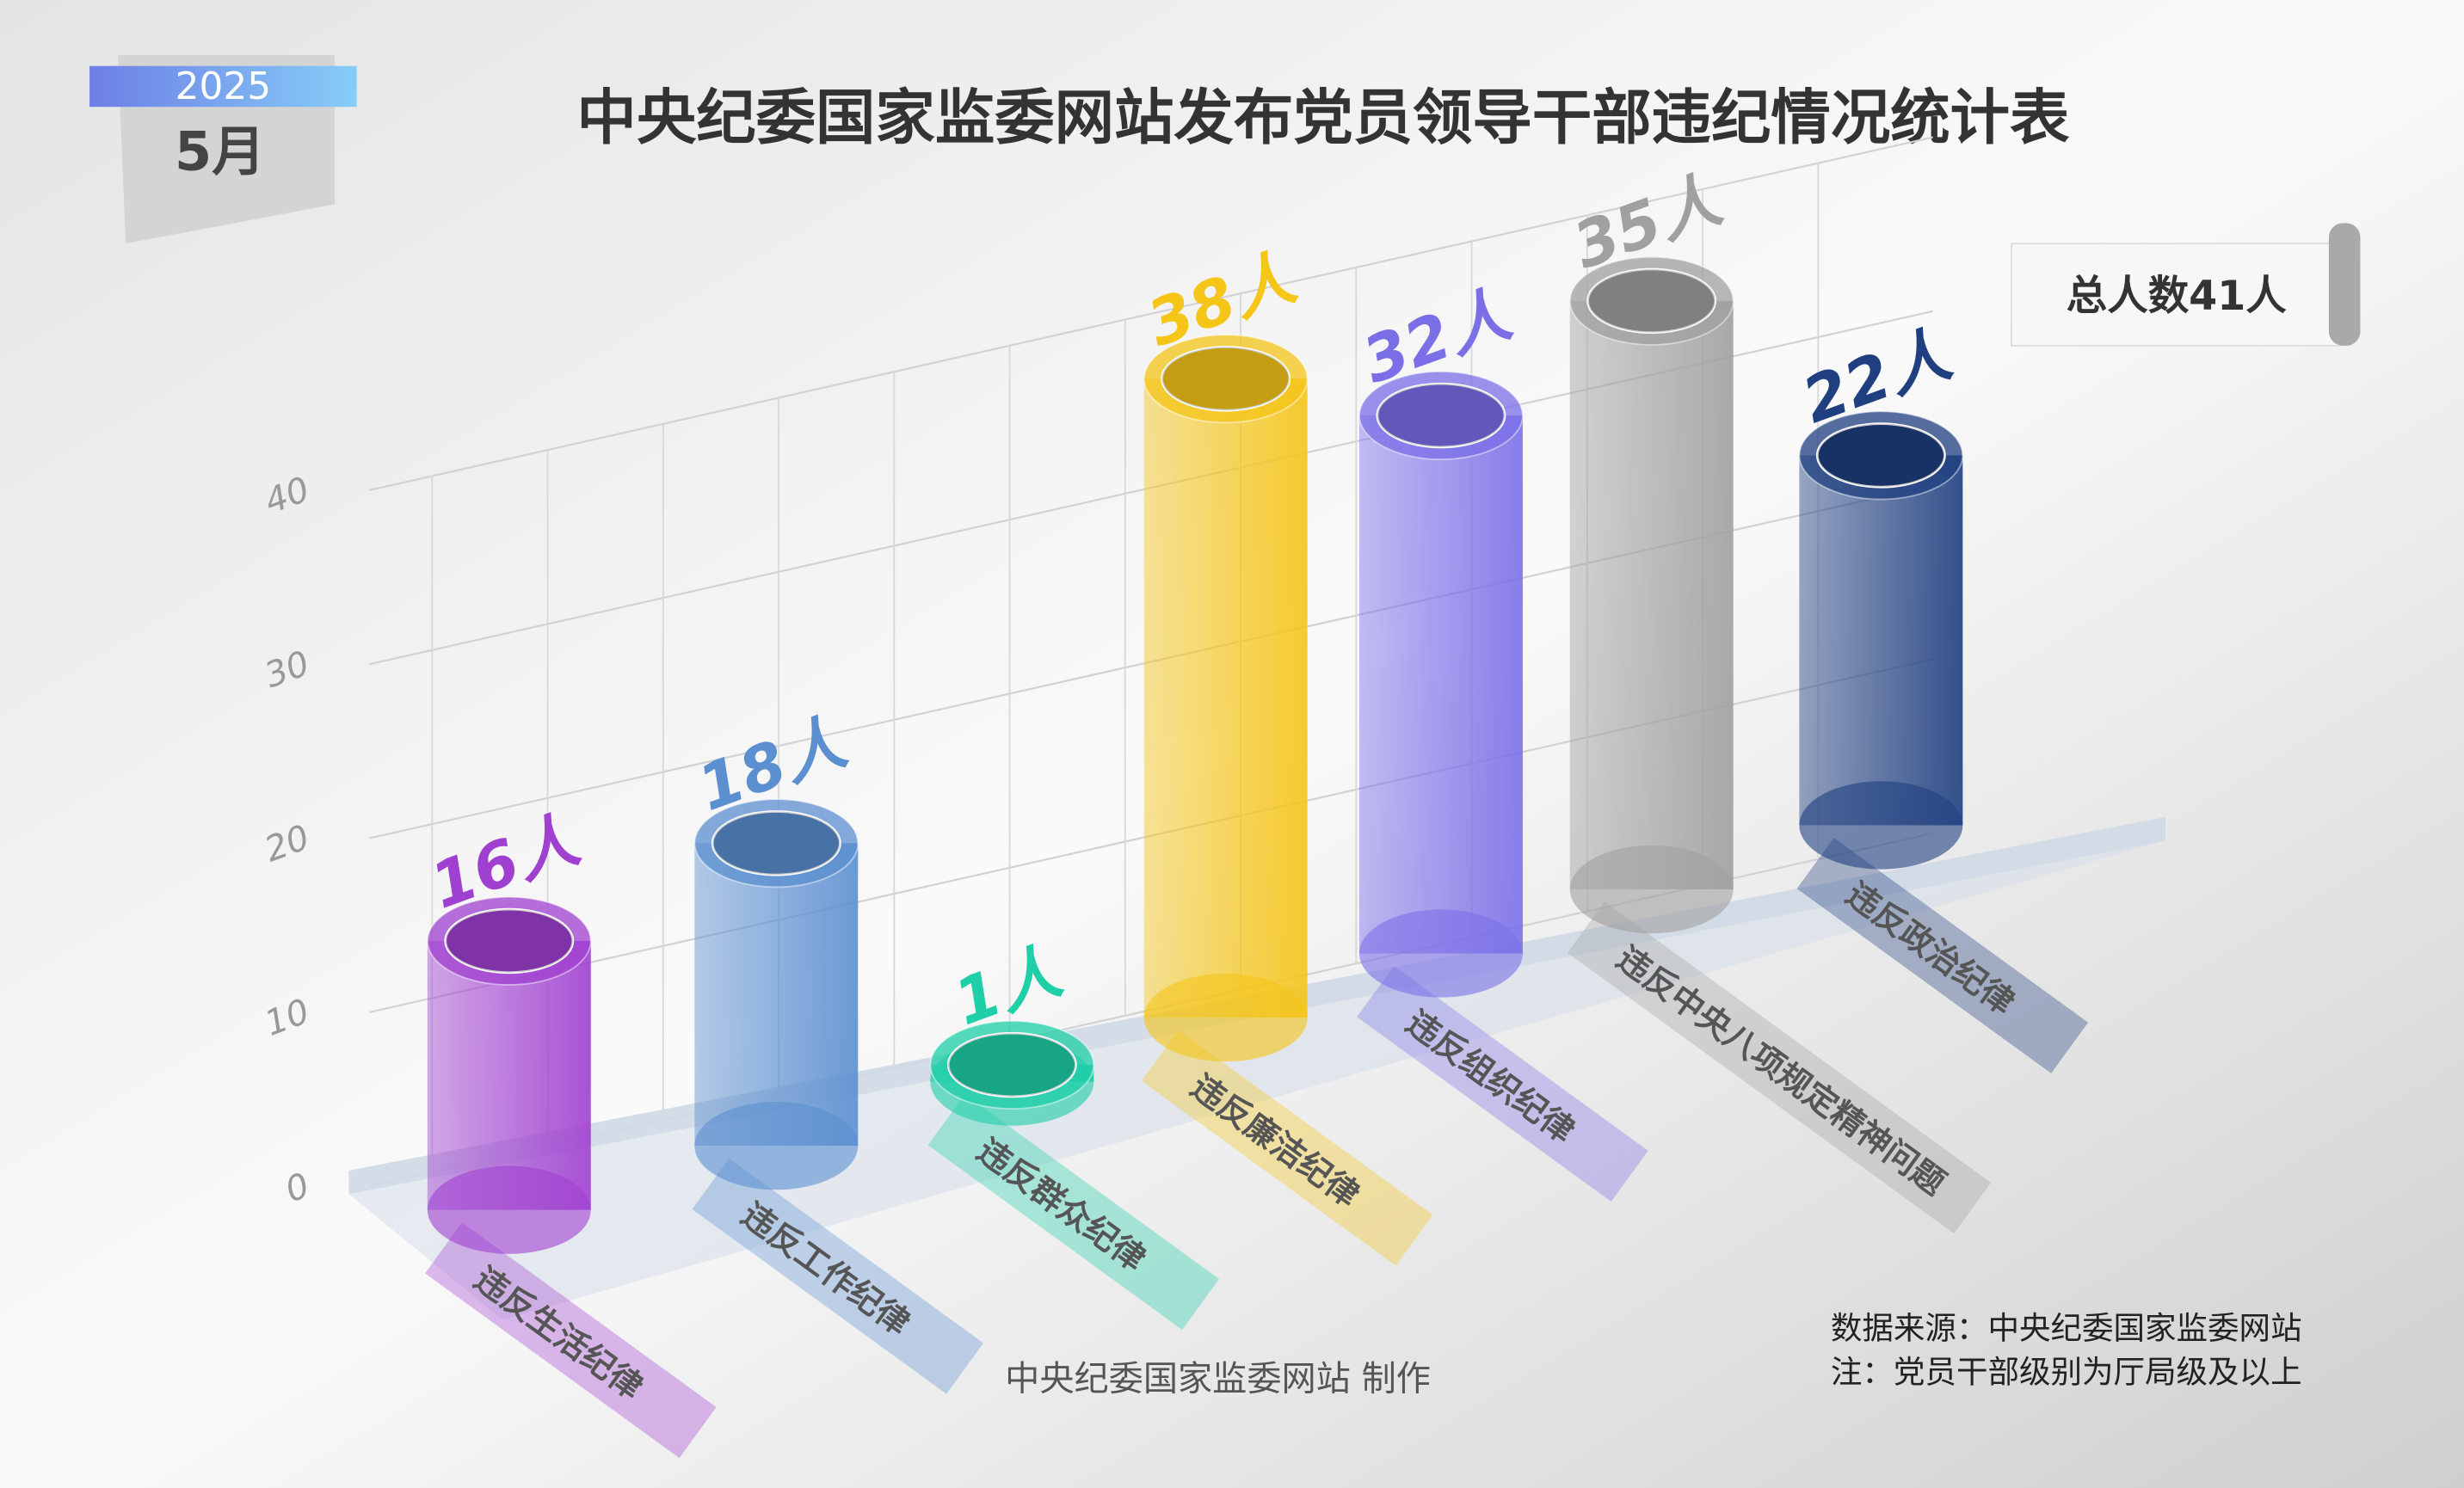 The height and width of the screenshot is (1488, 2464). What do you see at coordinates (220, 151) in the screenshot?
I see `month-label: 5月` at bounding box center [220, 151].